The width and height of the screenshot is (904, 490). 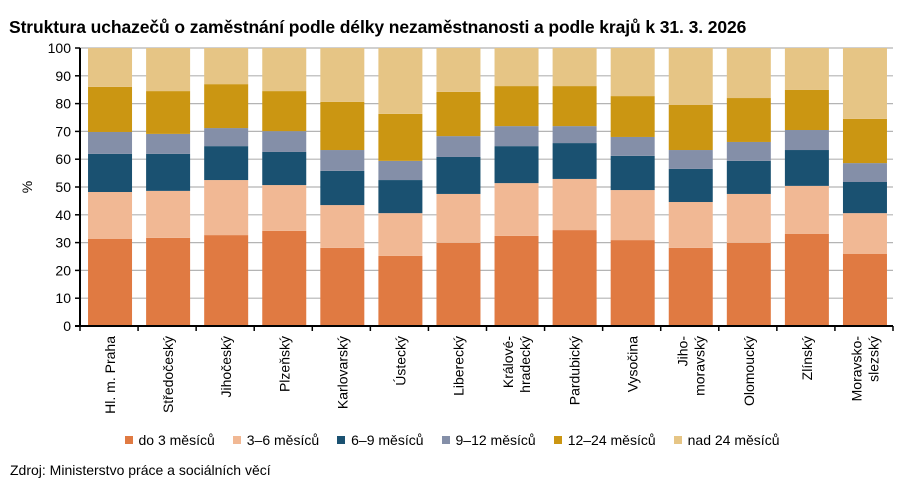 I want to click on legend-item: 12–24 měsíců, so click(x=604, y=440).